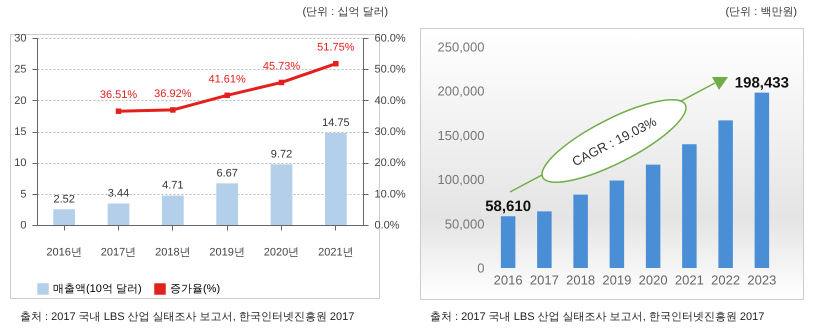 Image resolution: width=819 pixels, height=336 pixels. Describe the element at coordinates (544, 280) in the screenshot. I see `x-tick-label: 2017` at that location.